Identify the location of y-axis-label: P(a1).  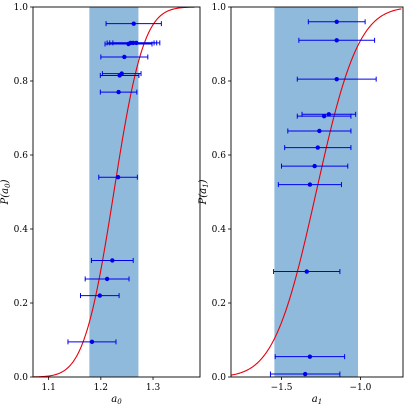
(204, 192).